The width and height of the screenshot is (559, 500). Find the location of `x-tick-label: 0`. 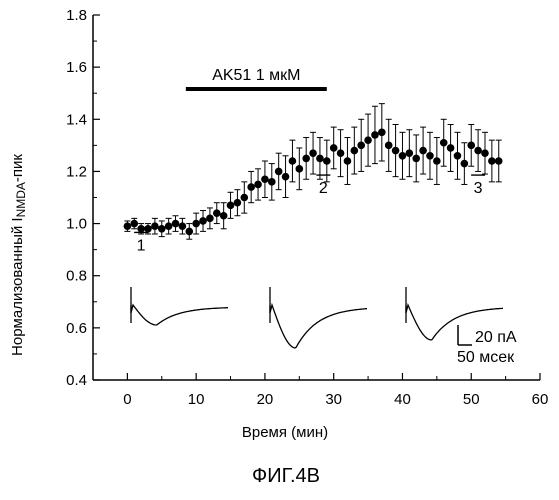

x-tick-label: 0 is located at coordinates (127, 399).